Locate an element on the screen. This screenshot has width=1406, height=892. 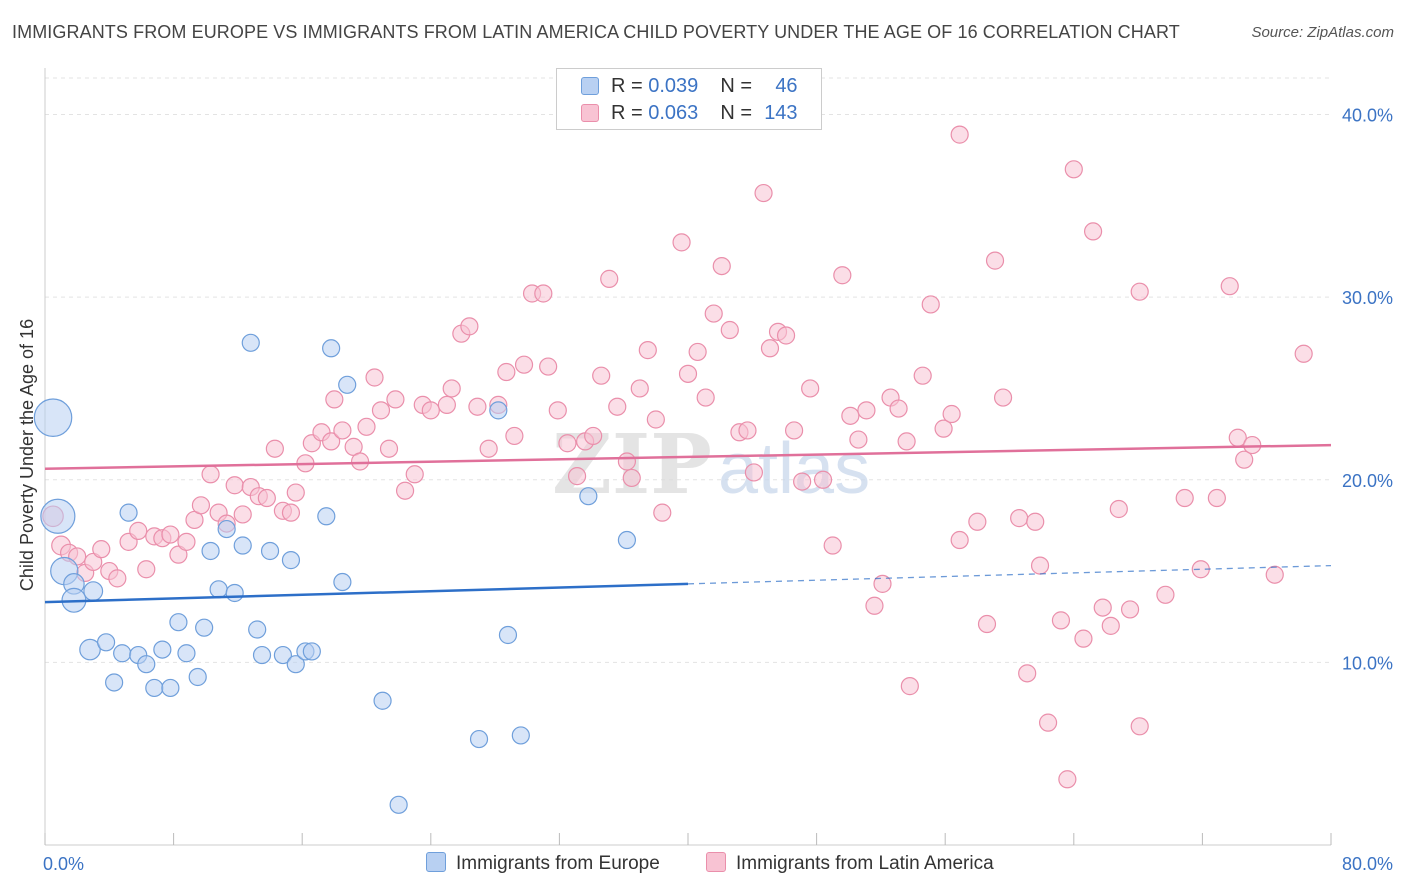
legend-swatch-europe is located at coordinates (590, 86).